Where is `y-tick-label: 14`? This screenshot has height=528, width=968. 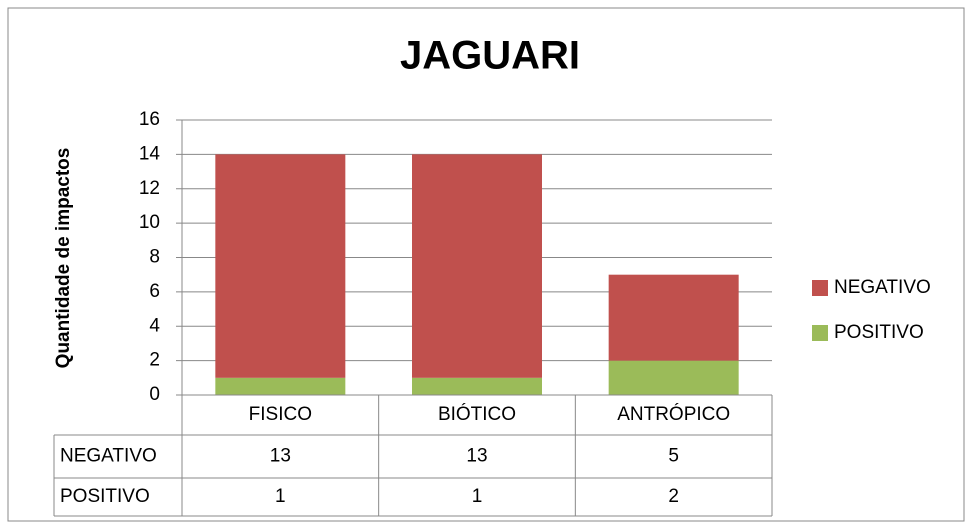 y-tick-label: 14 is located at coordinates (150, 153).